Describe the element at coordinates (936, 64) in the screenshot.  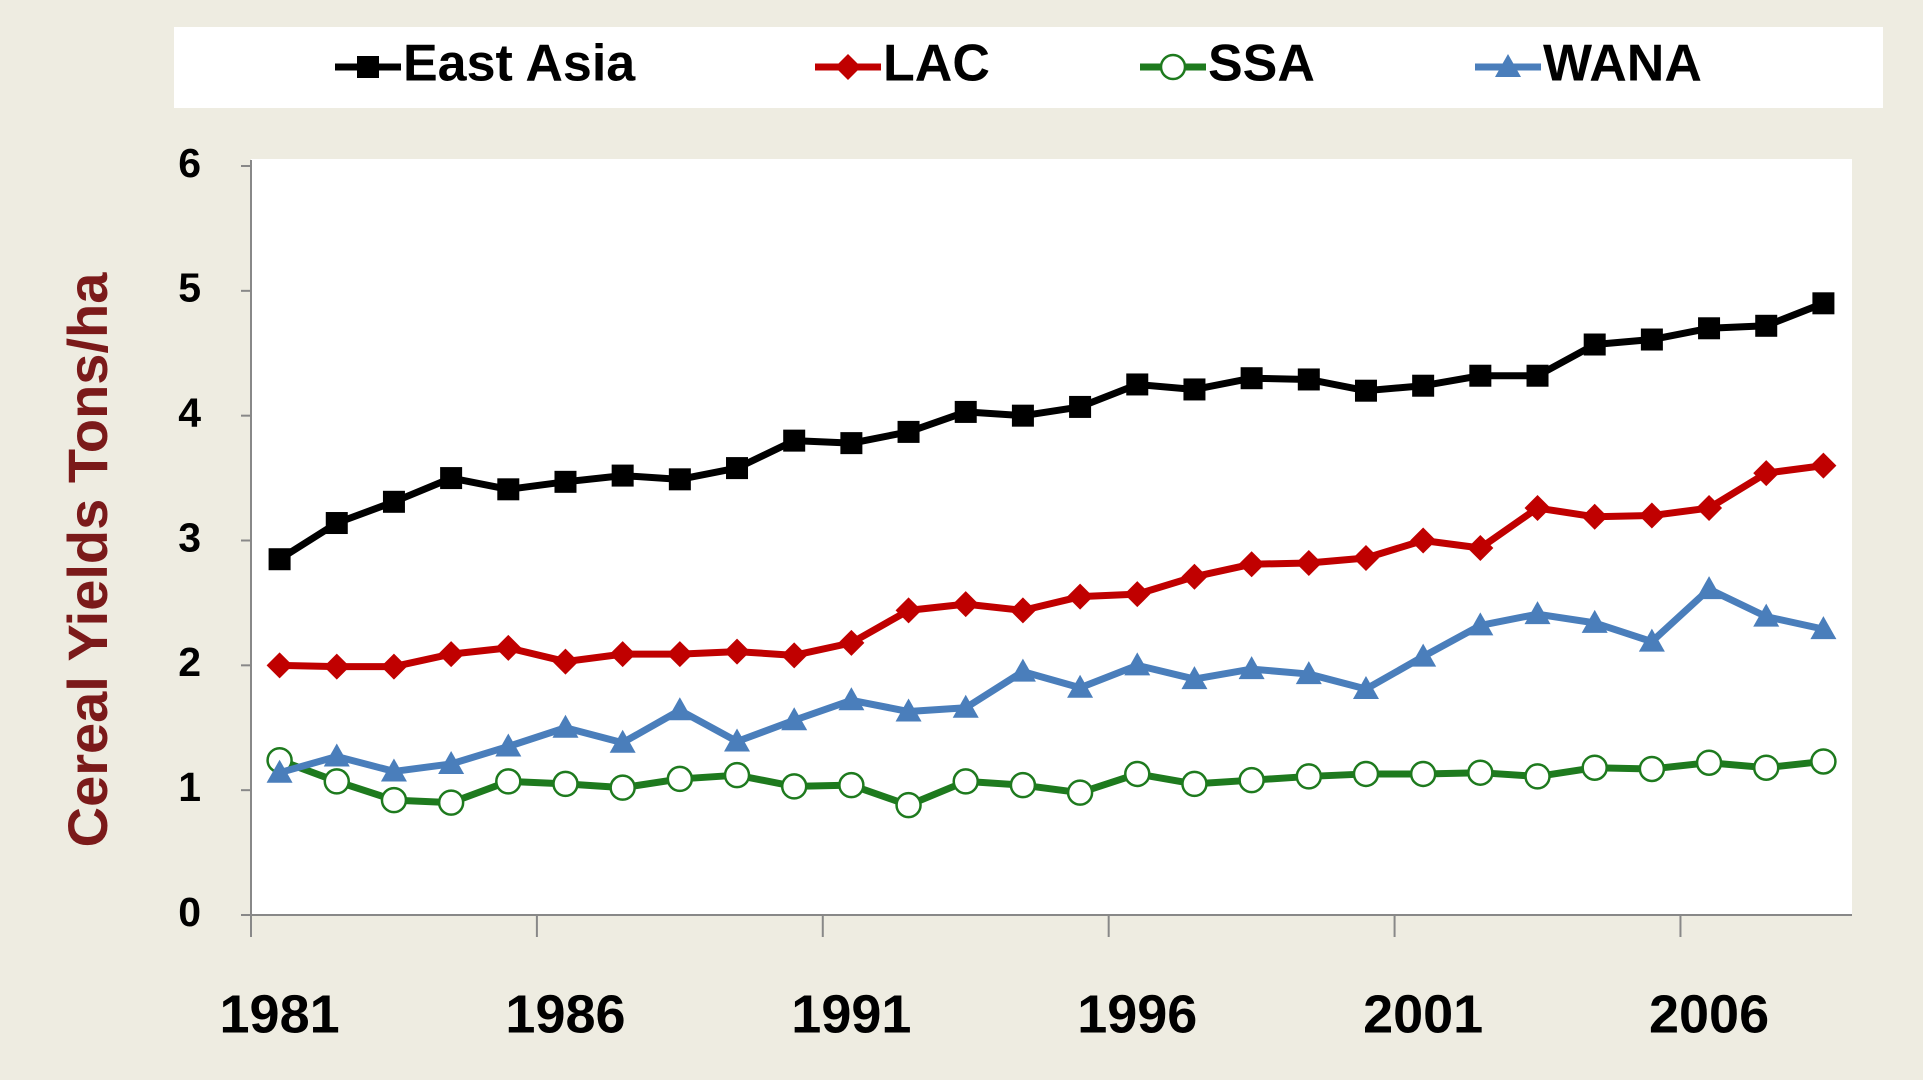
I see `legend-label: LAC` at that location.